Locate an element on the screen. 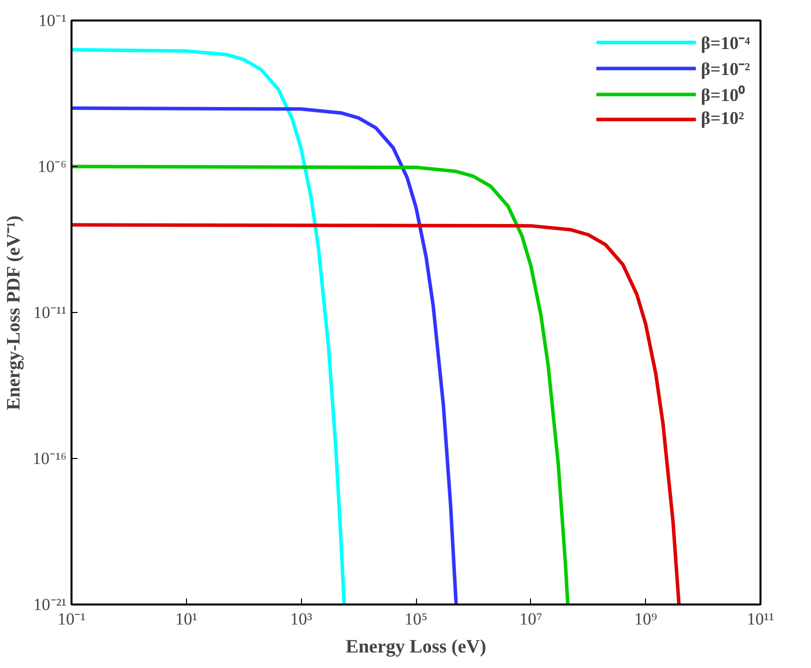 Image resolution: width=811 pixels, height=668 pixels. x-tick-label: 10⁷ is located at coordinates (530, 619).